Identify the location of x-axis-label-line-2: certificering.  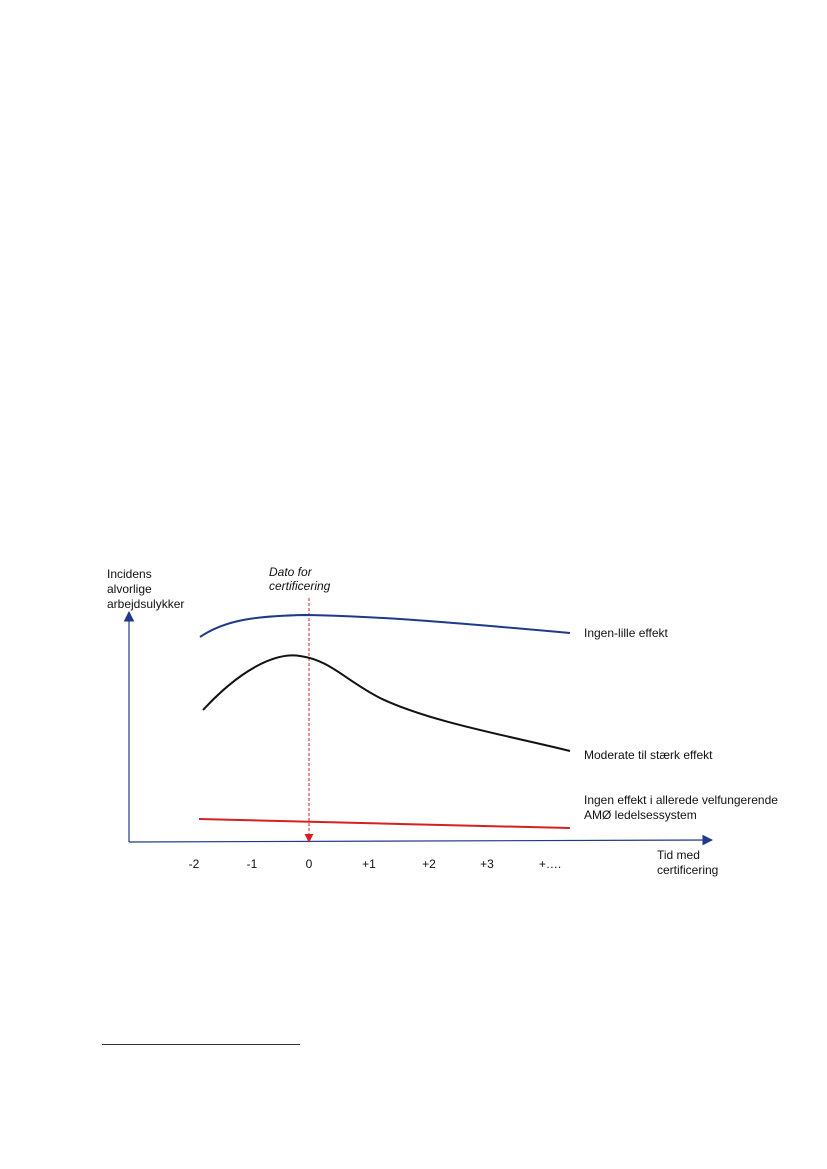
(687, 870).